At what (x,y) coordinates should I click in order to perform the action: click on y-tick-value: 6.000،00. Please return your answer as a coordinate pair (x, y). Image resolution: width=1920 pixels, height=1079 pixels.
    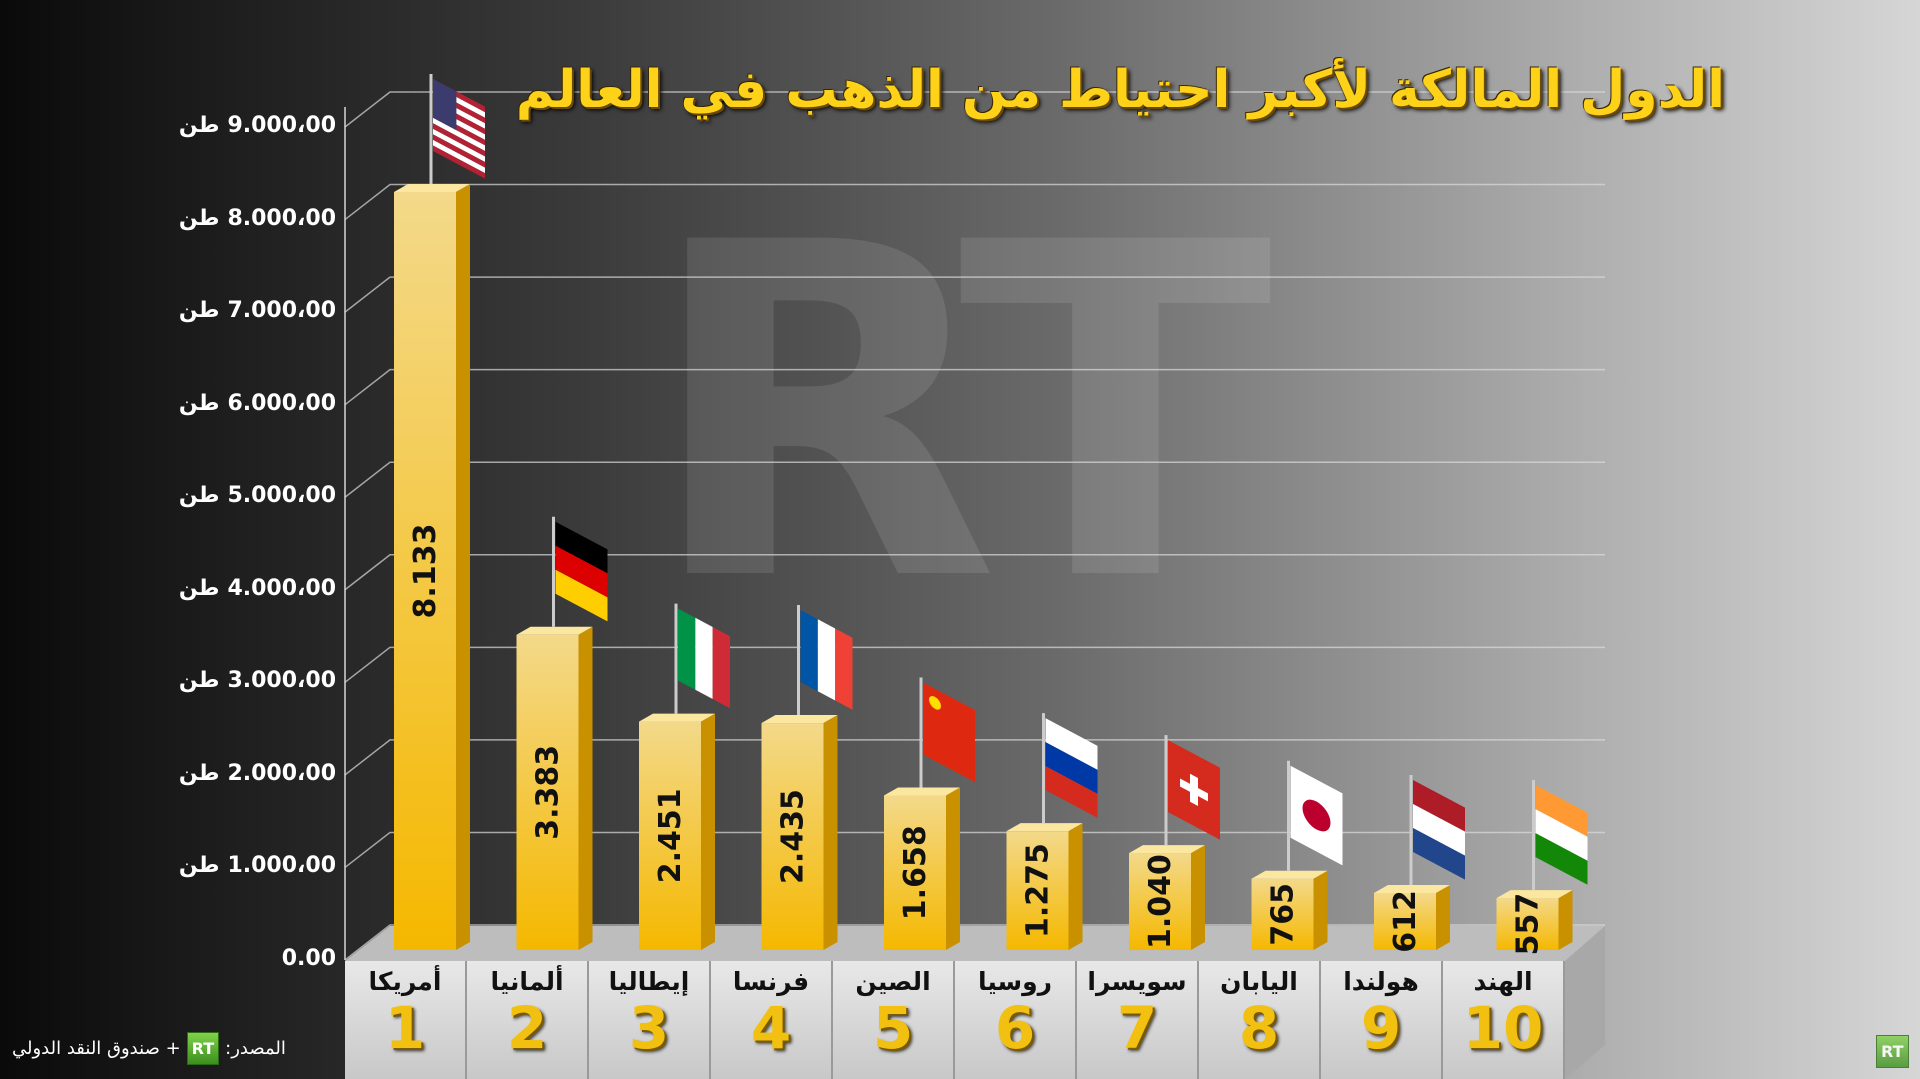
    Looking at the image, I should click on (281, 403).